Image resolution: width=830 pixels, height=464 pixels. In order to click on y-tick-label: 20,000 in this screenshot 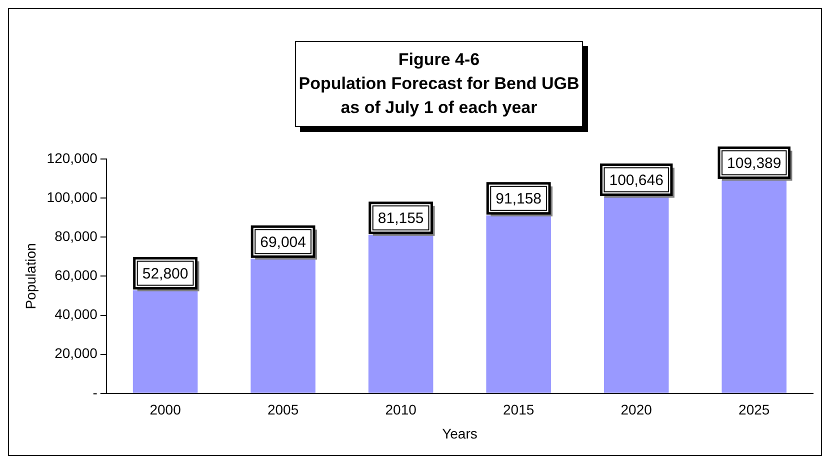, I will do `click(76, 353)`.